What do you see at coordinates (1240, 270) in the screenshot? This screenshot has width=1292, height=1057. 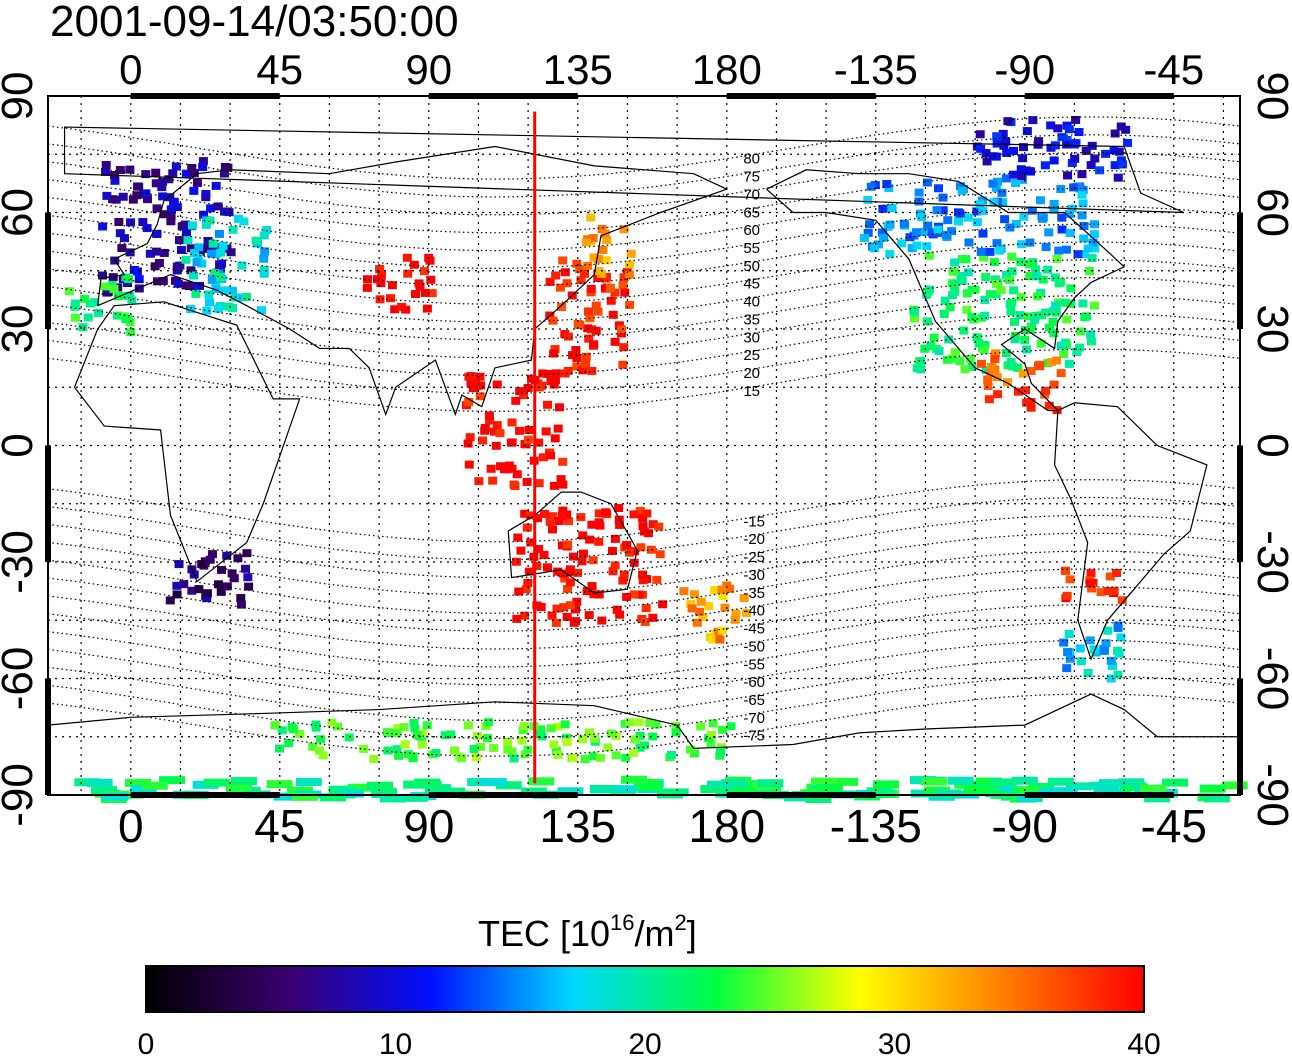 I see `frame-bar-right` at bounding box center [1240, 270].